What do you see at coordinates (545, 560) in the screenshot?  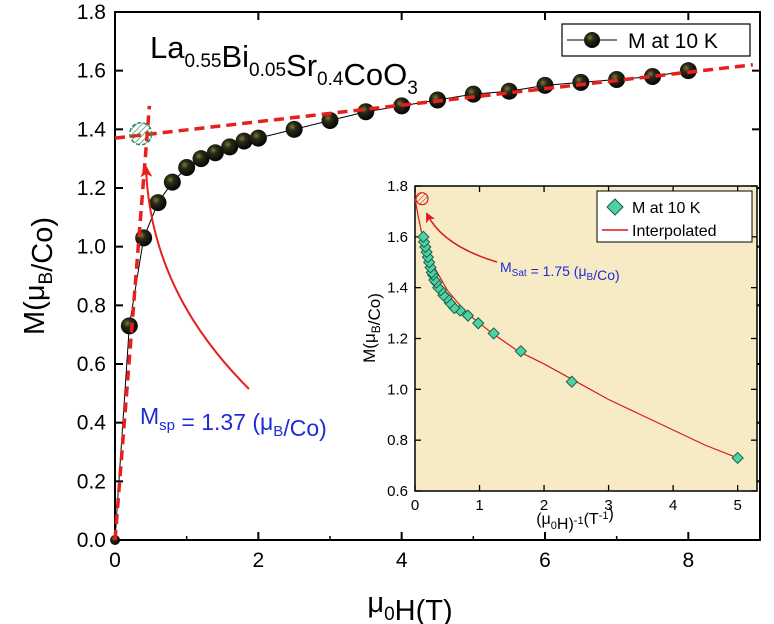 I see `main-x-tick-label: 6` at bounding box center [545, 560].